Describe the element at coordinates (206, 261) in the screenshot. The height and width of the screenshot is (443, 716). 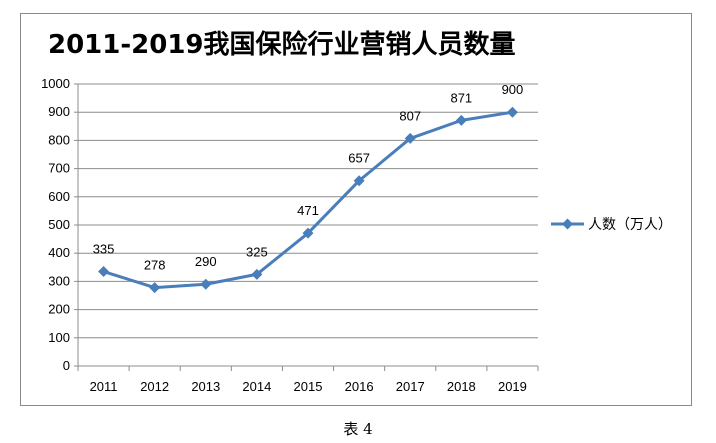
I see `data-label: 290` at that location.